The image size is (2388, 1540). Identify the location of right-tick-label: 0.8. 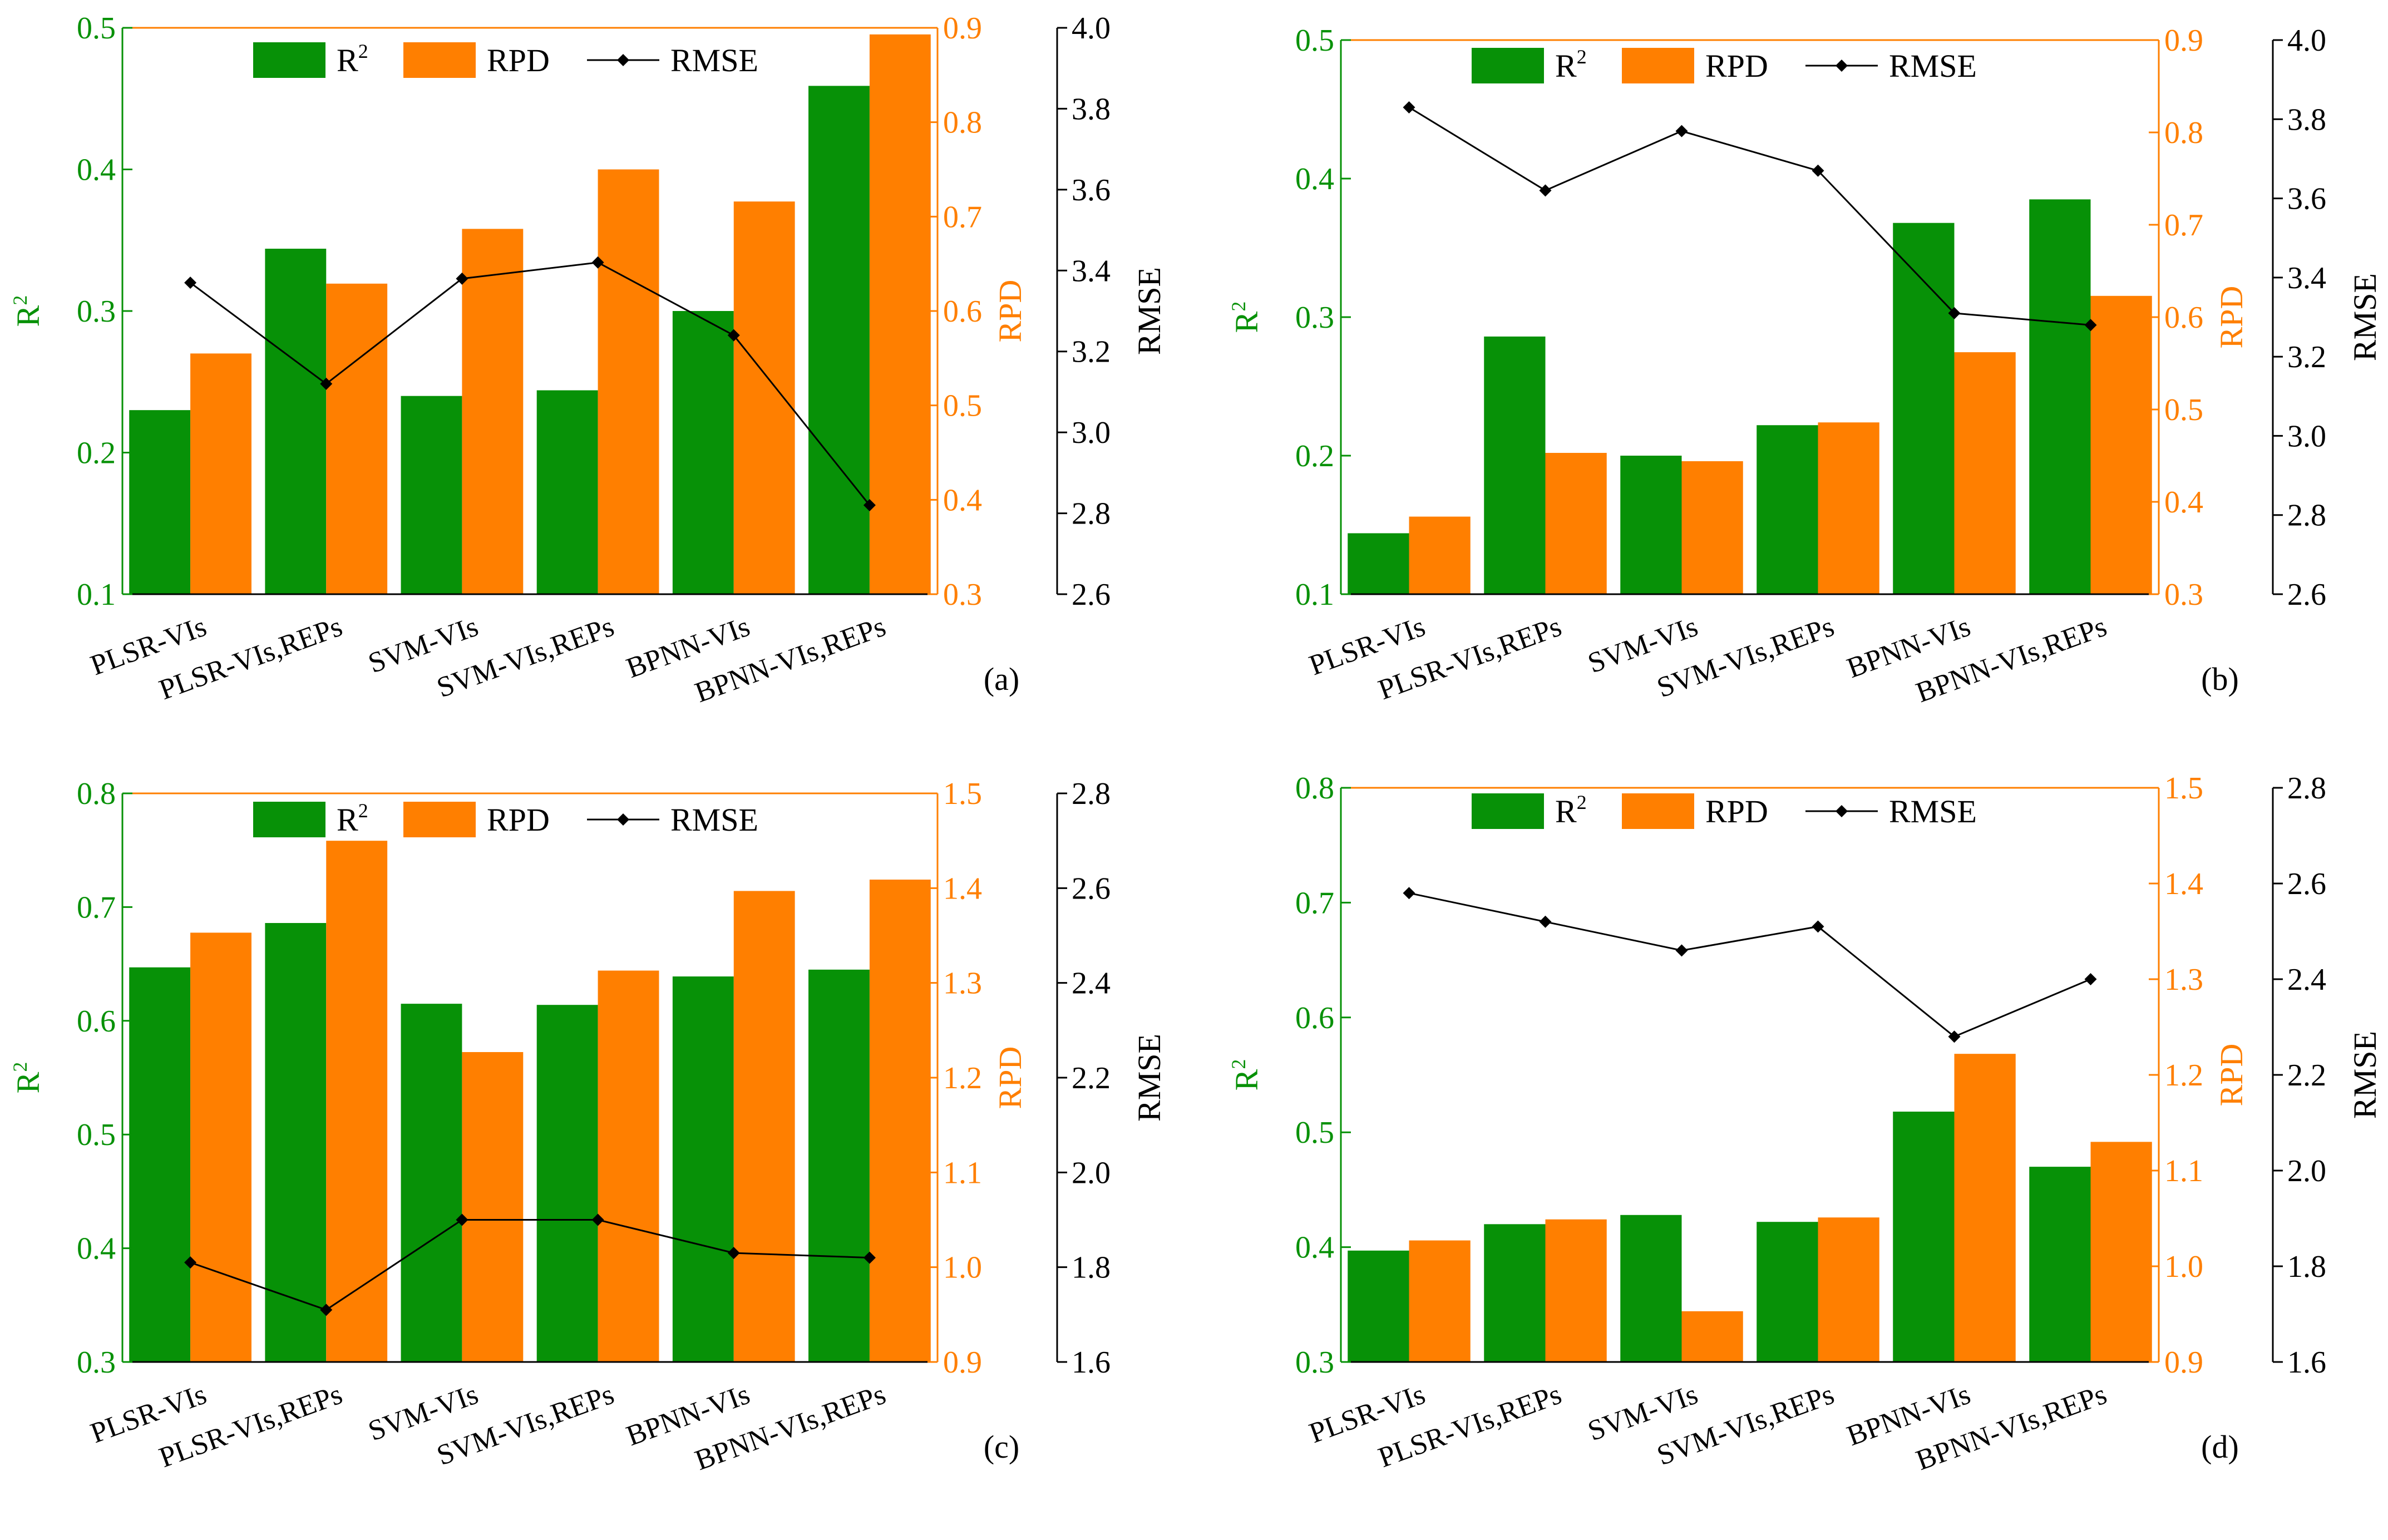
(2183, 133).